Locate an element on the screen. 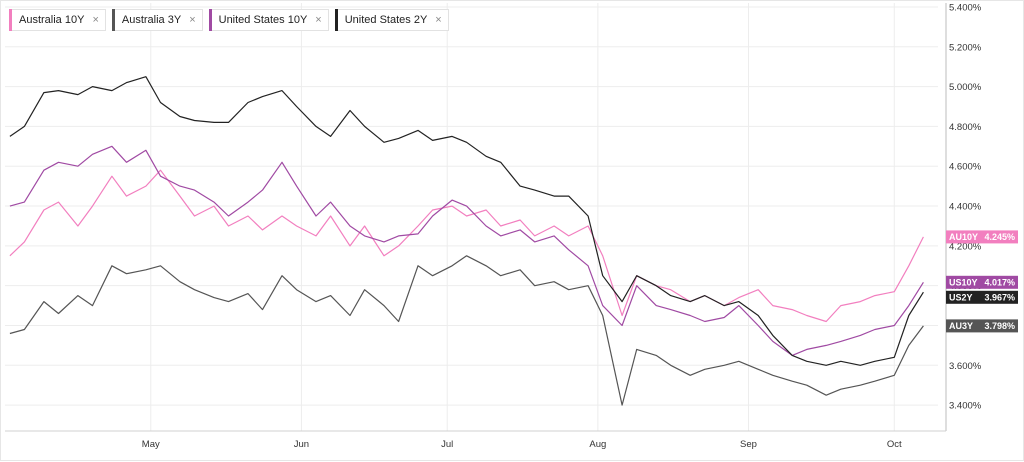 This screenshot has width=1024, height=462. legend-item-united-states-2y: United States 2Y × is located at coordinates (391, 20).